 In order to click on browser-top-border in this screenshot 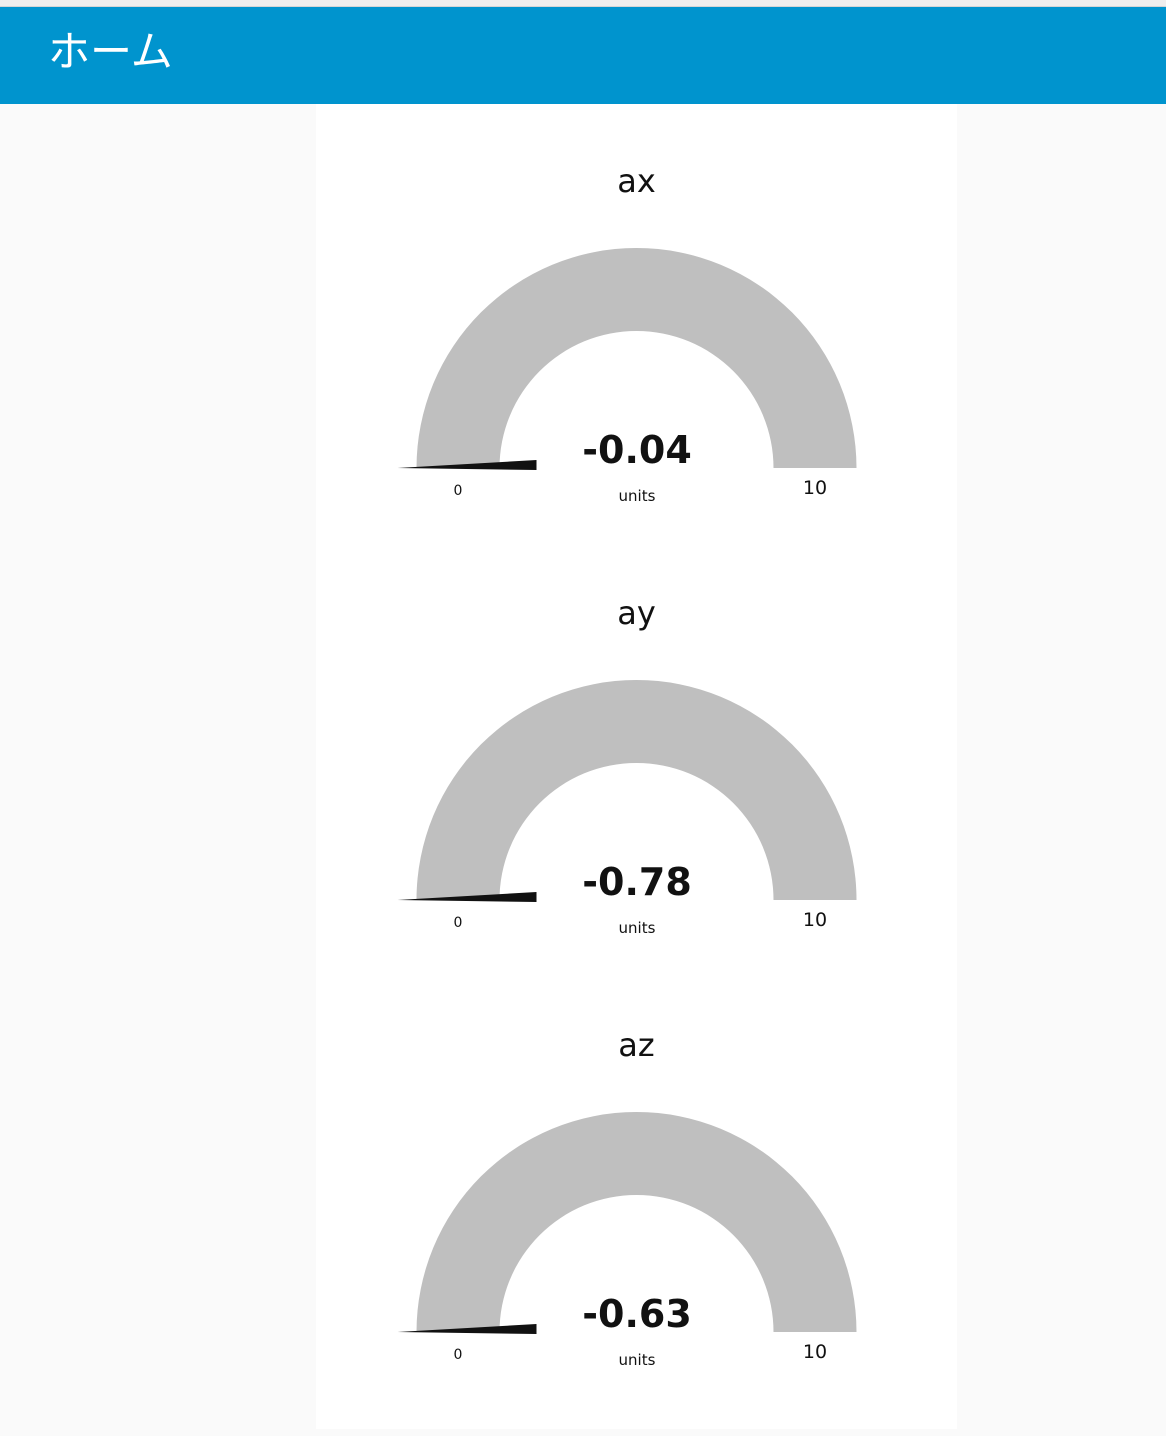, I will do `click(583, 3)`.